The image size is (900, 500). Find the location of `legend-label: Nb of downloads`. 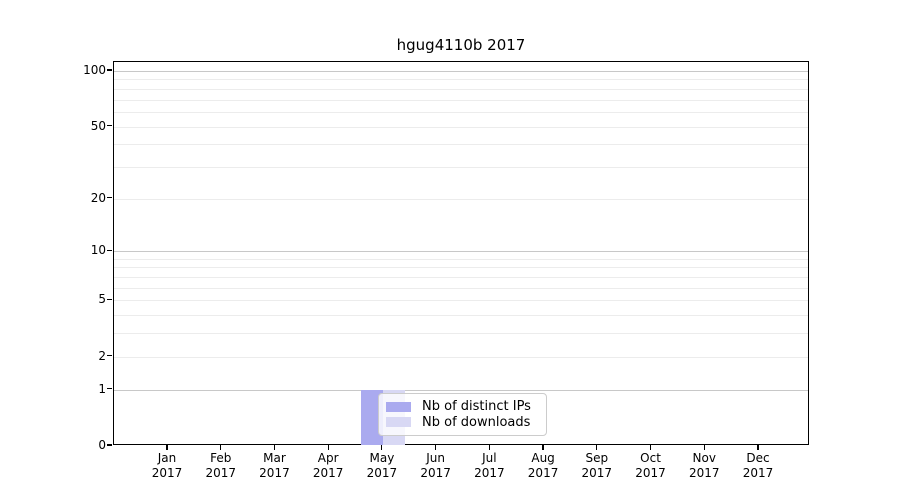

legend-label: Nb of downloads is located at coordinates (476, 422).